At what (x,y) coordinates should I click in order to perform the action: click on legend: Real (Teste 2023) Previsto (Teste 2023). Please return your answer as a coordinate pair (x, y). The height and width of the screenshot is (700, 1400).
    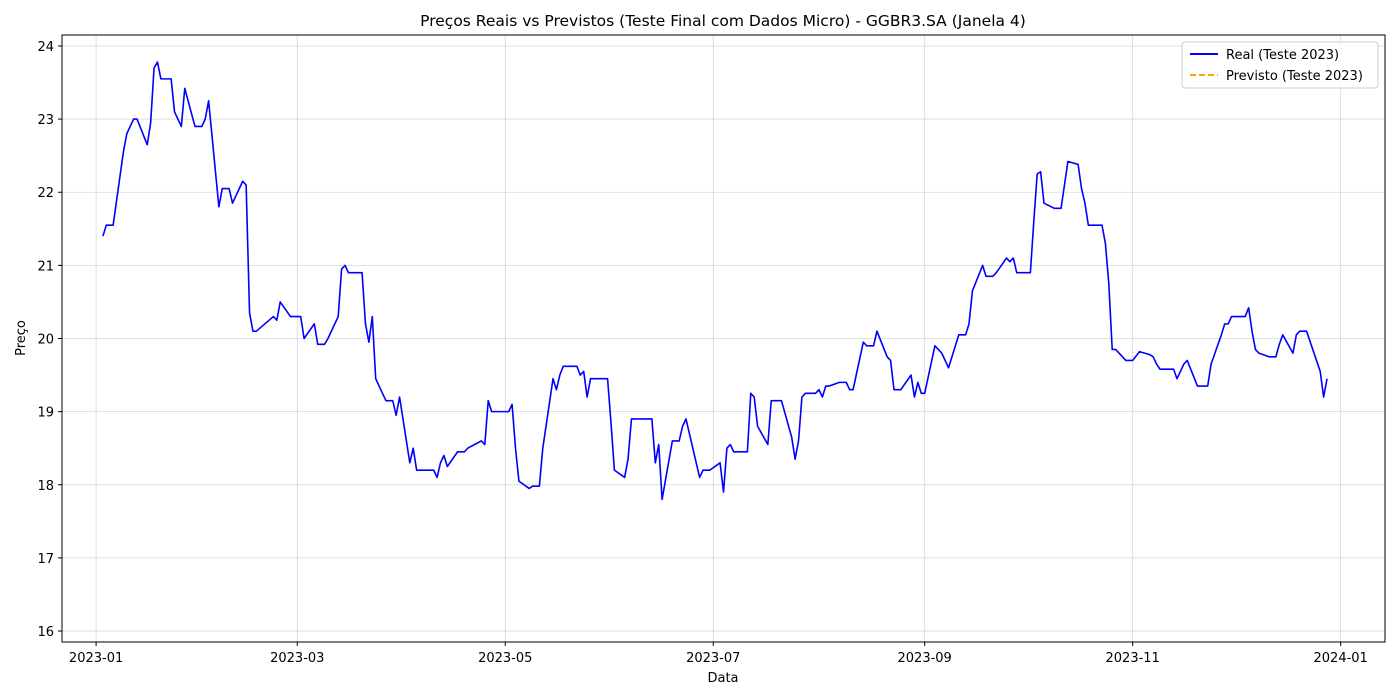
    Looking at the image, I should click on (1280, 65).